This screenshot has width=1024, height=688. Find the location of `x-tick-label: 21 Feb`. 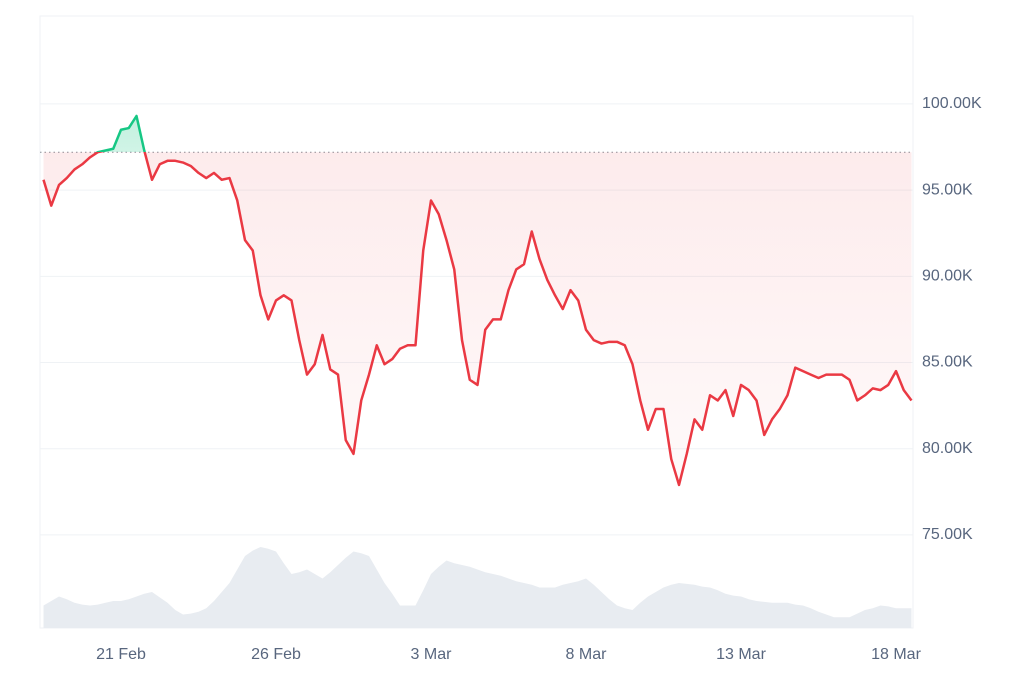

x-tick-label: 21 Feb is located at coordinates (121, 654).